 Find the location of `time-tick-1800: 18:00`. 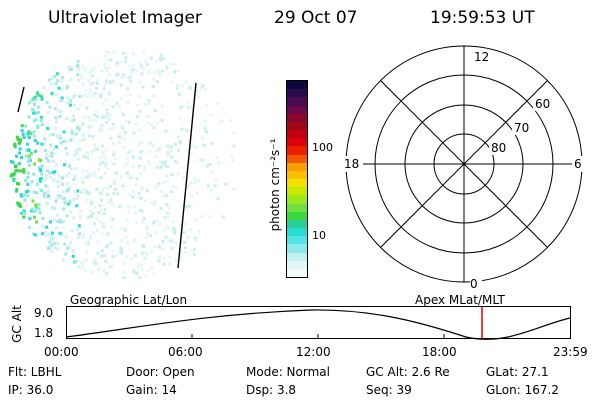

time-tick-1800: 18:00 is located at coordinates (439, 352).